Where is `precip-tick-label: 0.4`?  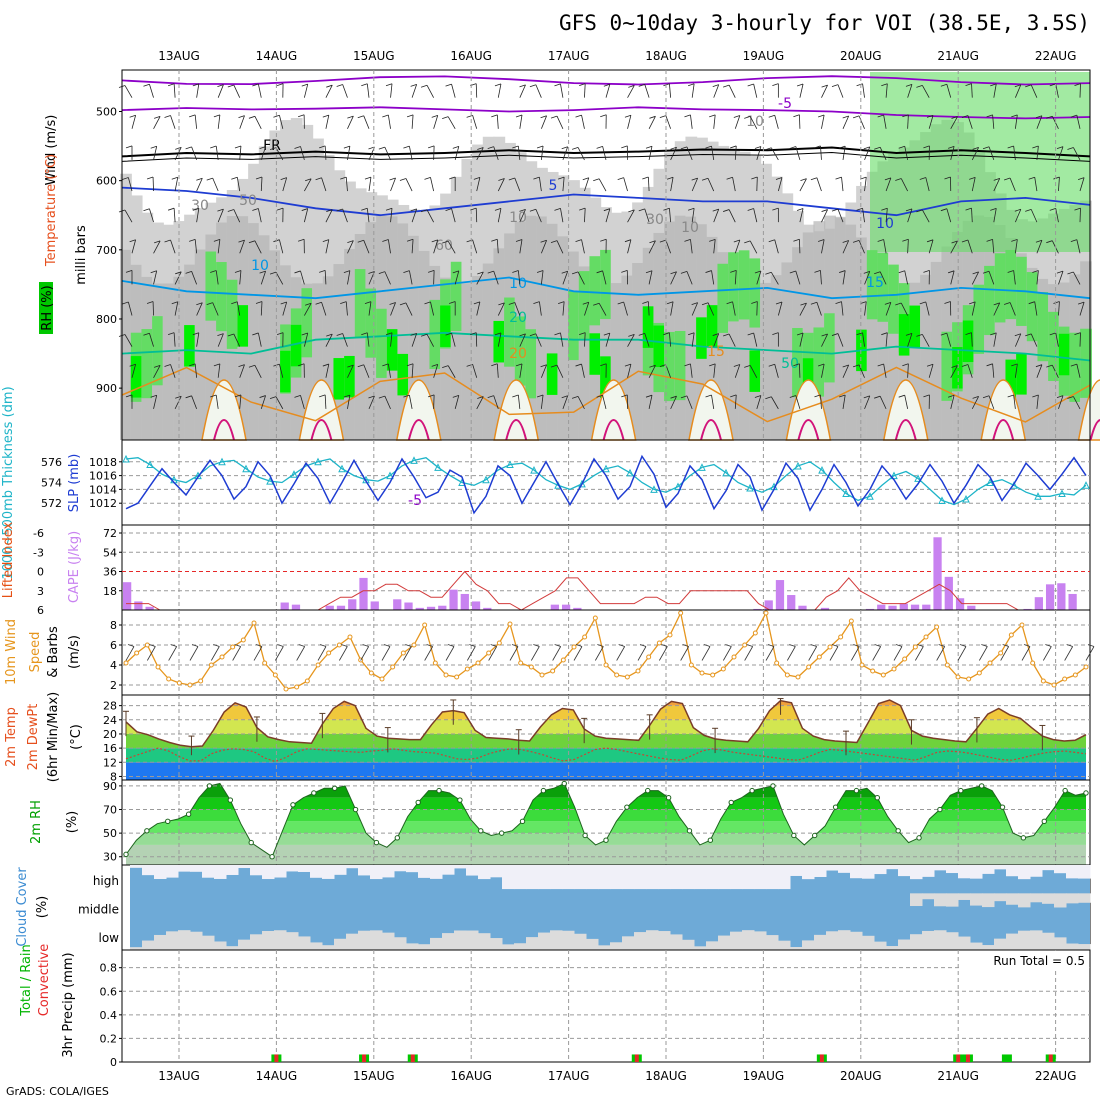
precip-tick-label: 0.4 is located at coordinates (109, 1015).